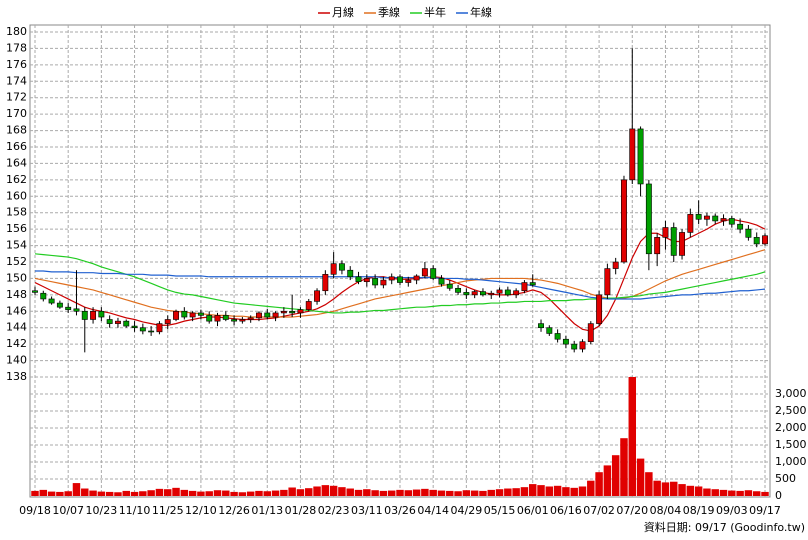  I want to click on y-tick-label: 138, so click(16, 376).